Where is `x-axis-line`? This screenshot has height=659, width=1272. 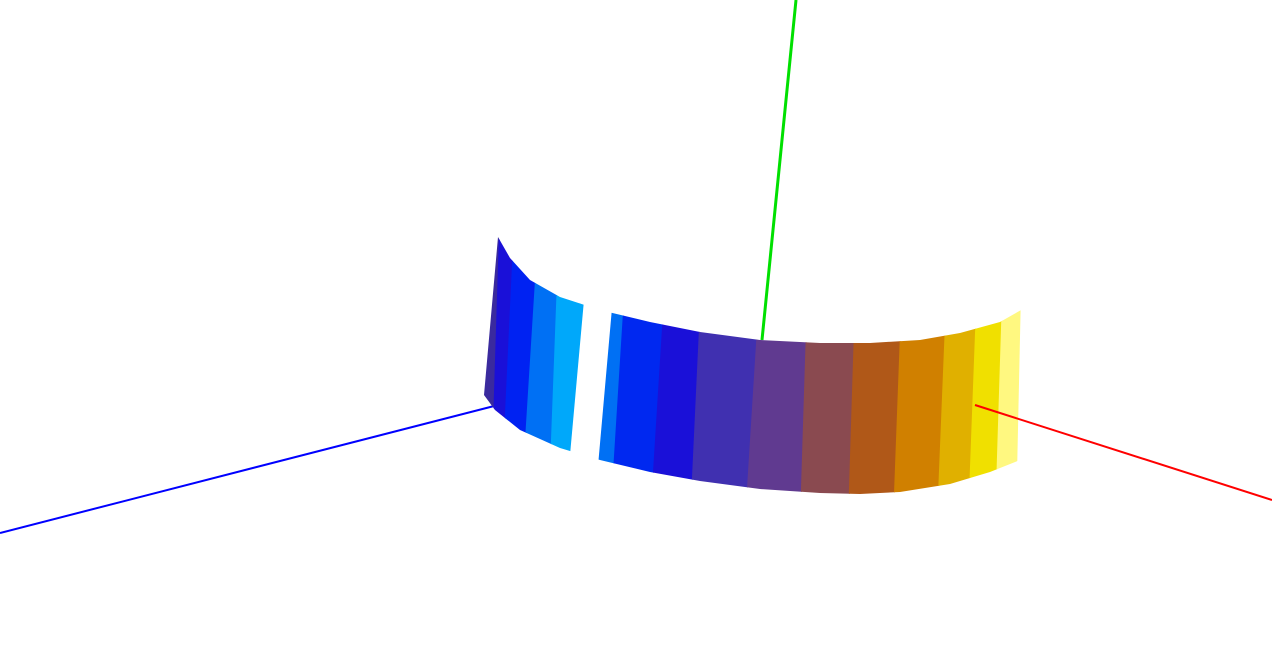
x-axis-line is located at coordinates (1123, 452).